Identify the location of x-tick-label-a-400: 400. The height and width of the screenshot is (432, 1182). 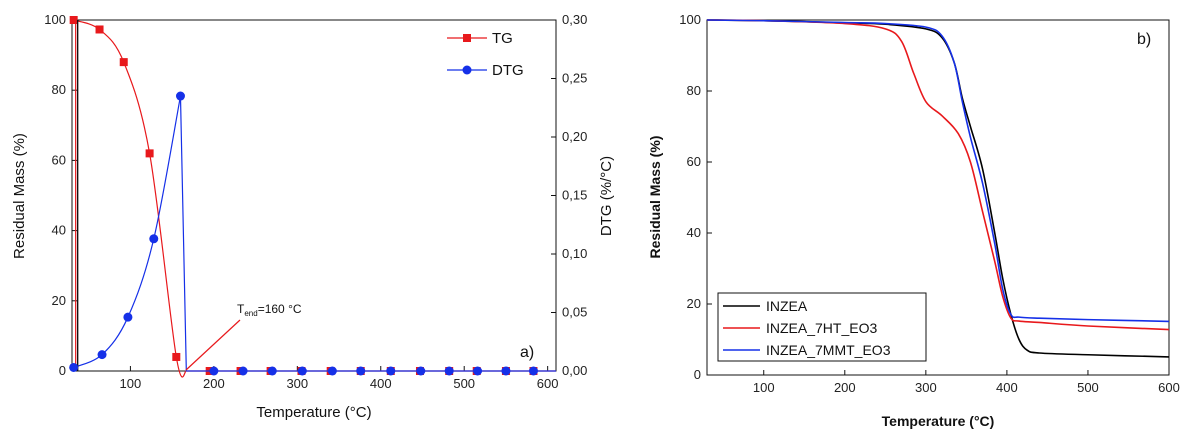
(381, 383).